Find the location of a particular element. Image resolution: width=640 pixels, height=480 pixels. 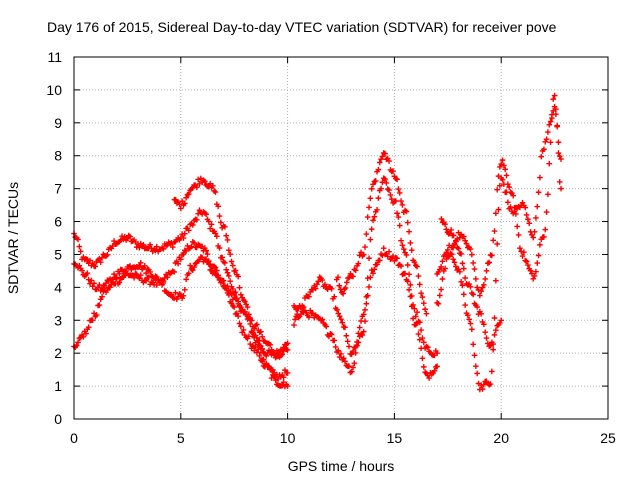

series-track-j is located at coordinates (471, 283).